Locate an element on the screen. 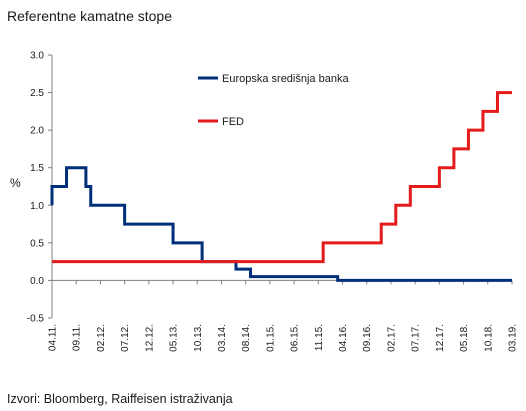 This screenshot has height=411, width=526. legend-entry: FED is located at coordinates (233, 122).